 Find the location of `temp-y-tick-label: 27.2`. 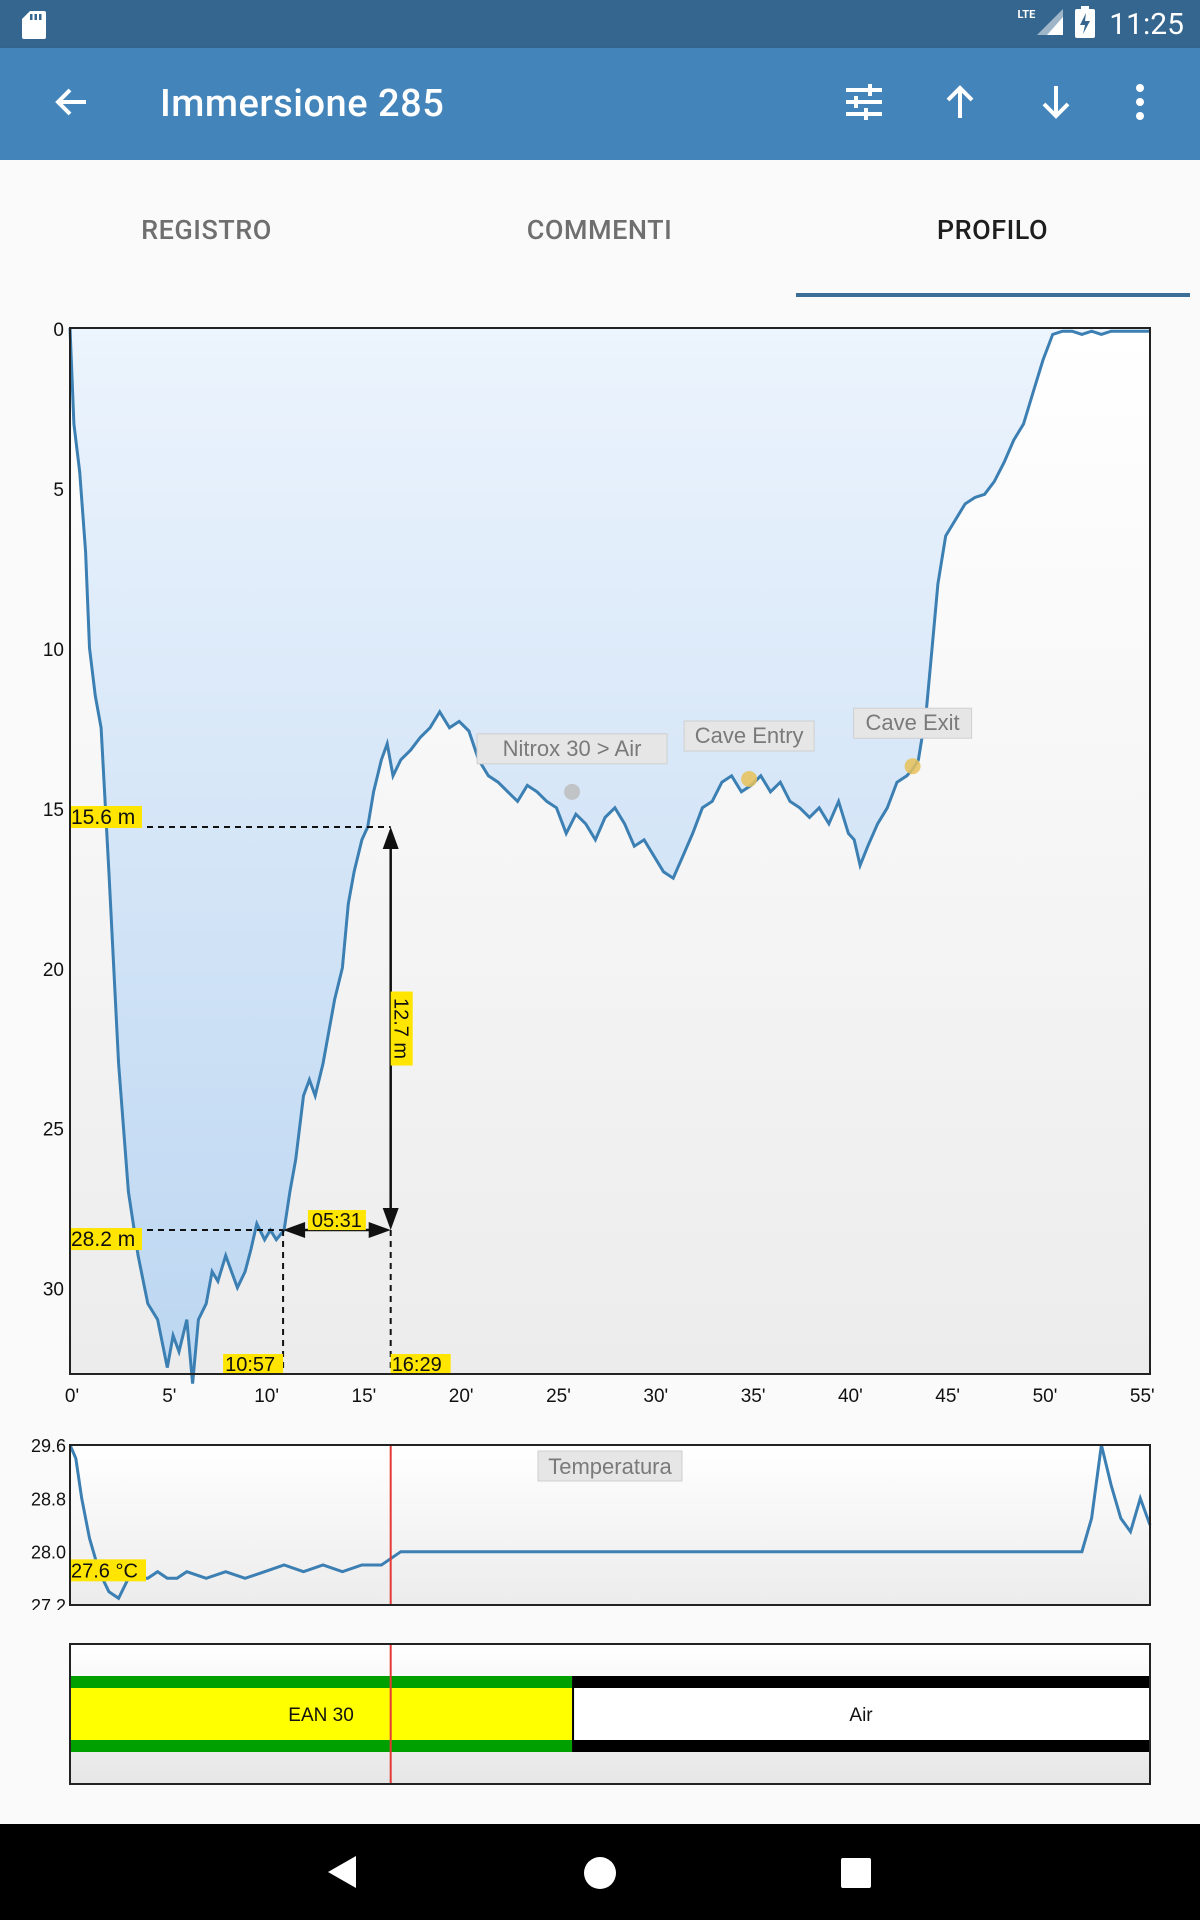

temp-y-tick-label: 27.2 is located at coordinates (48, 1603).